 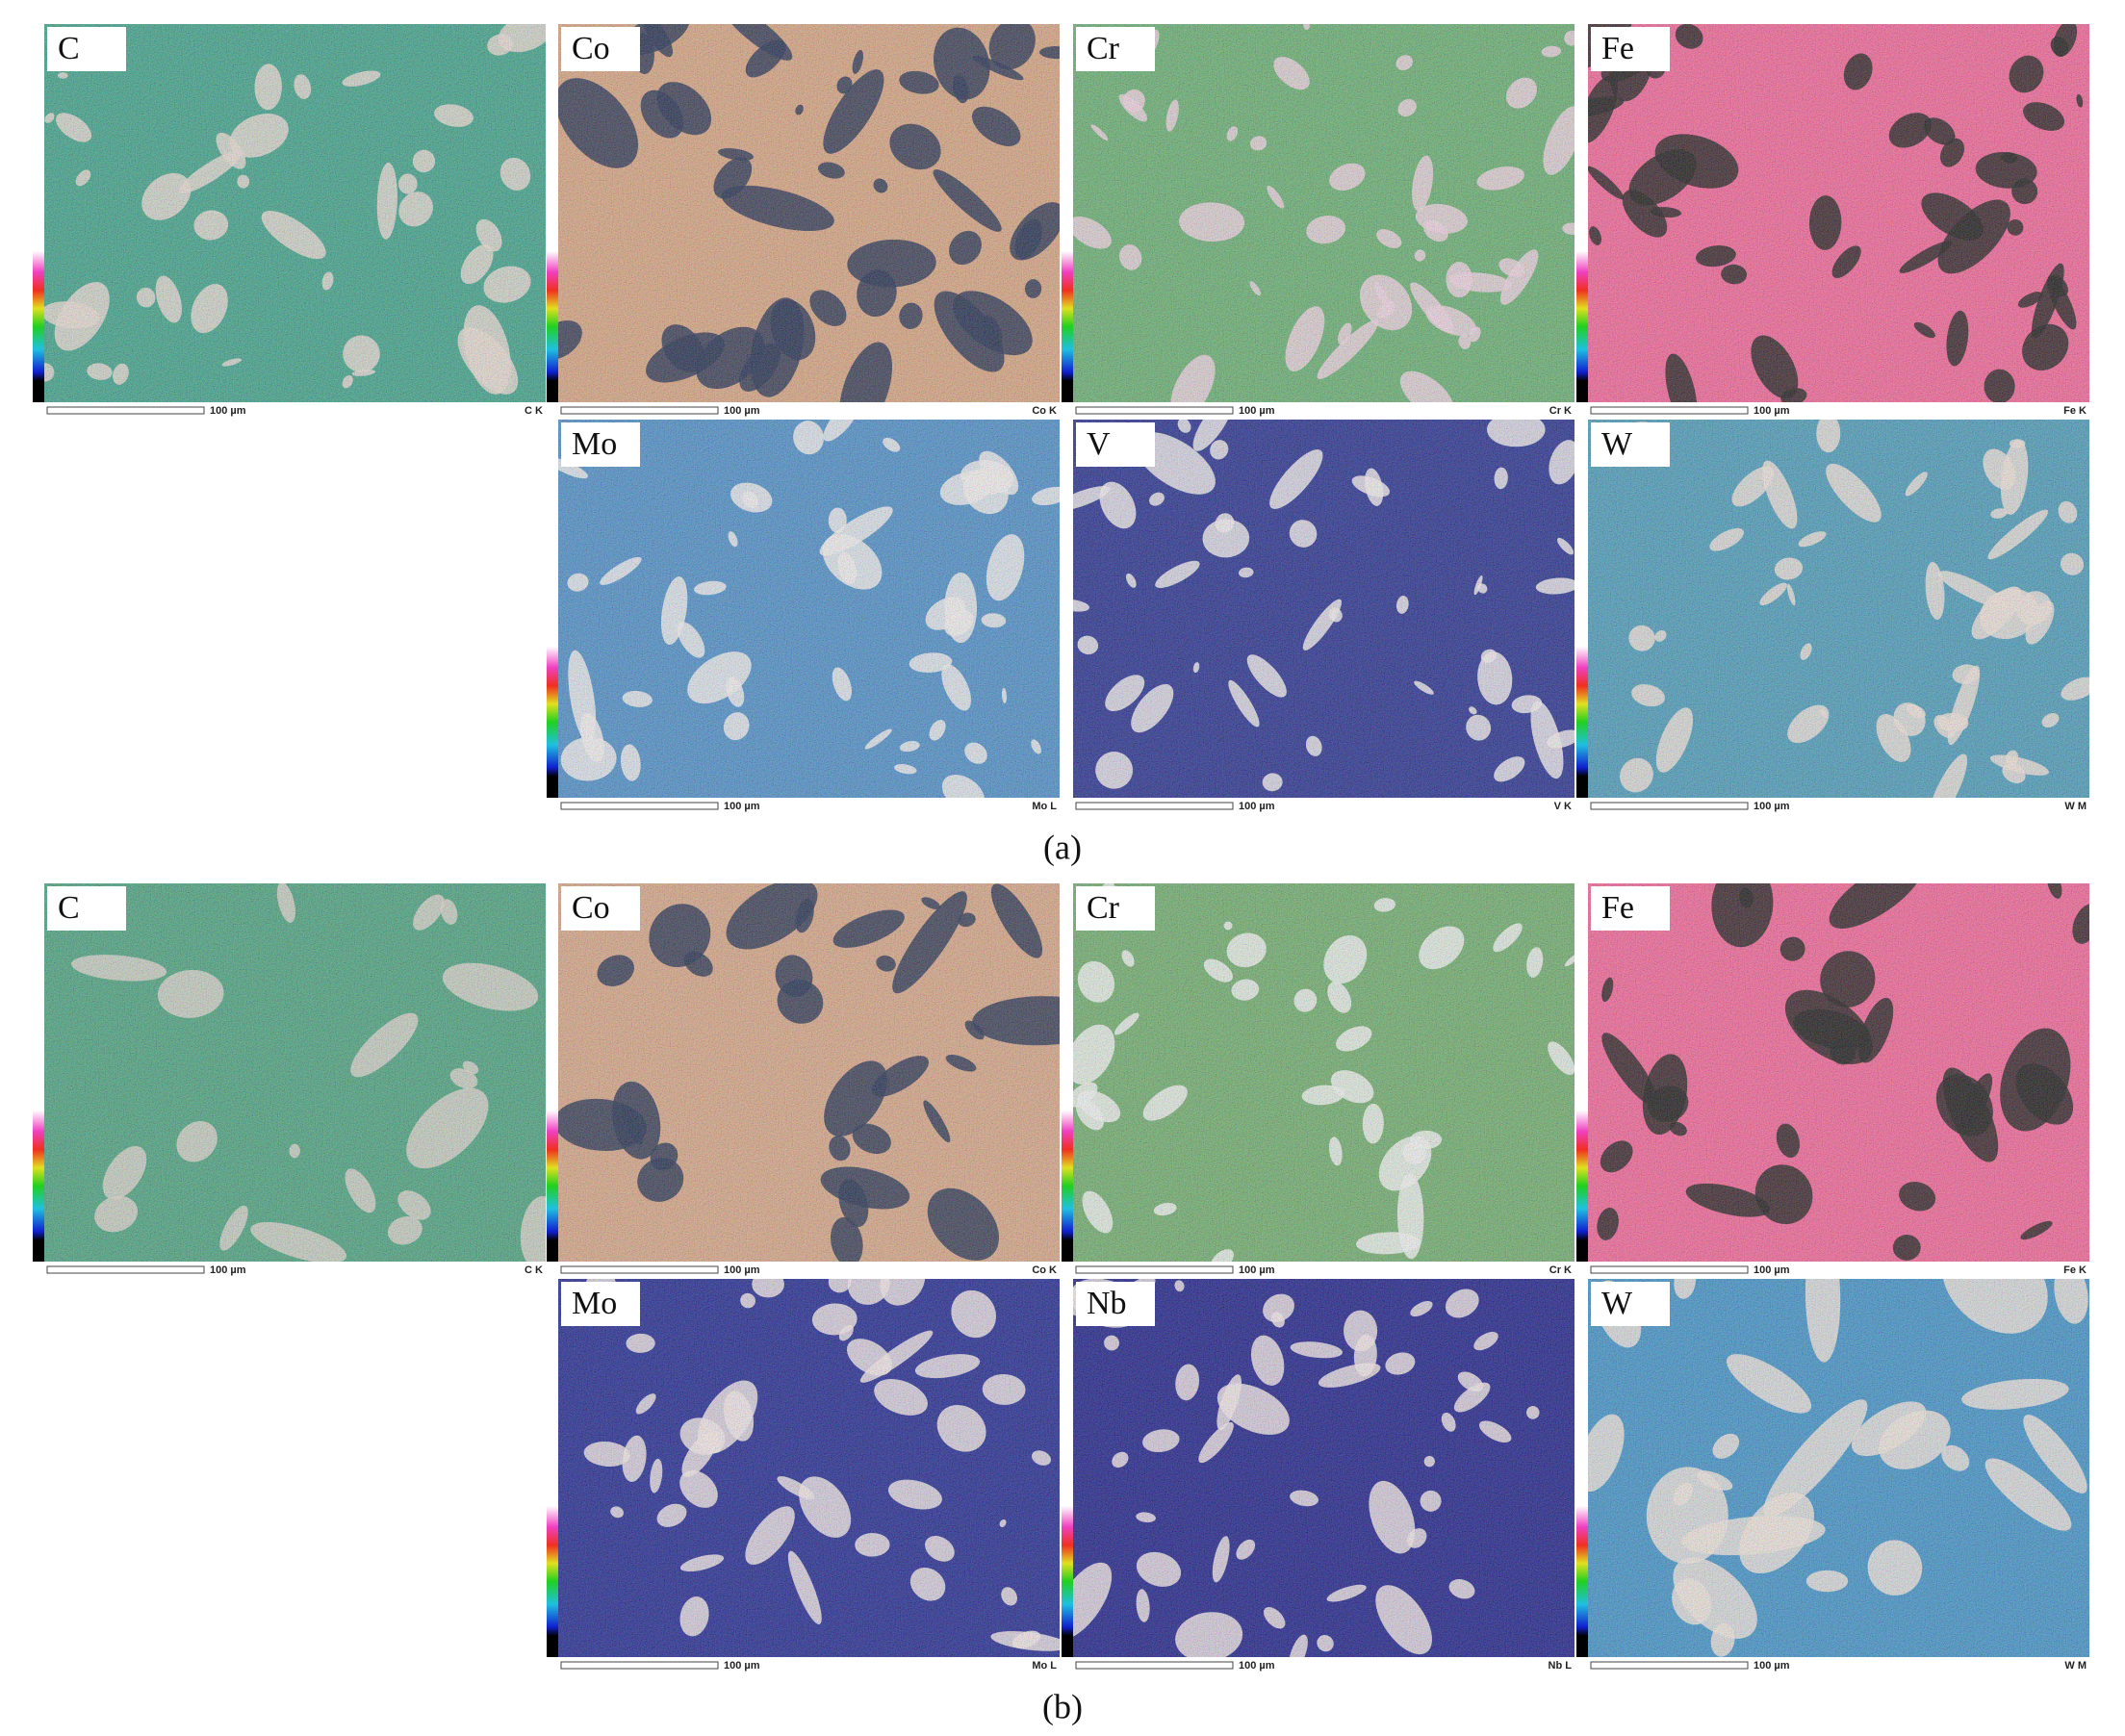 I want to click on part-label: (b), so click(x=1062, y=1706).